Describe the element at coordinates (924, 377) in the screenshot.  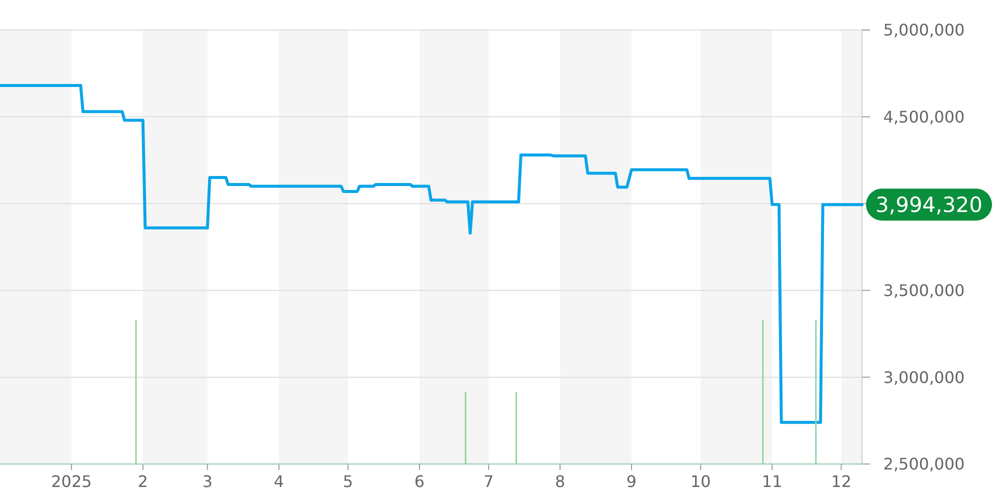
I see `y-tick-label: 3,000,000` at that location.